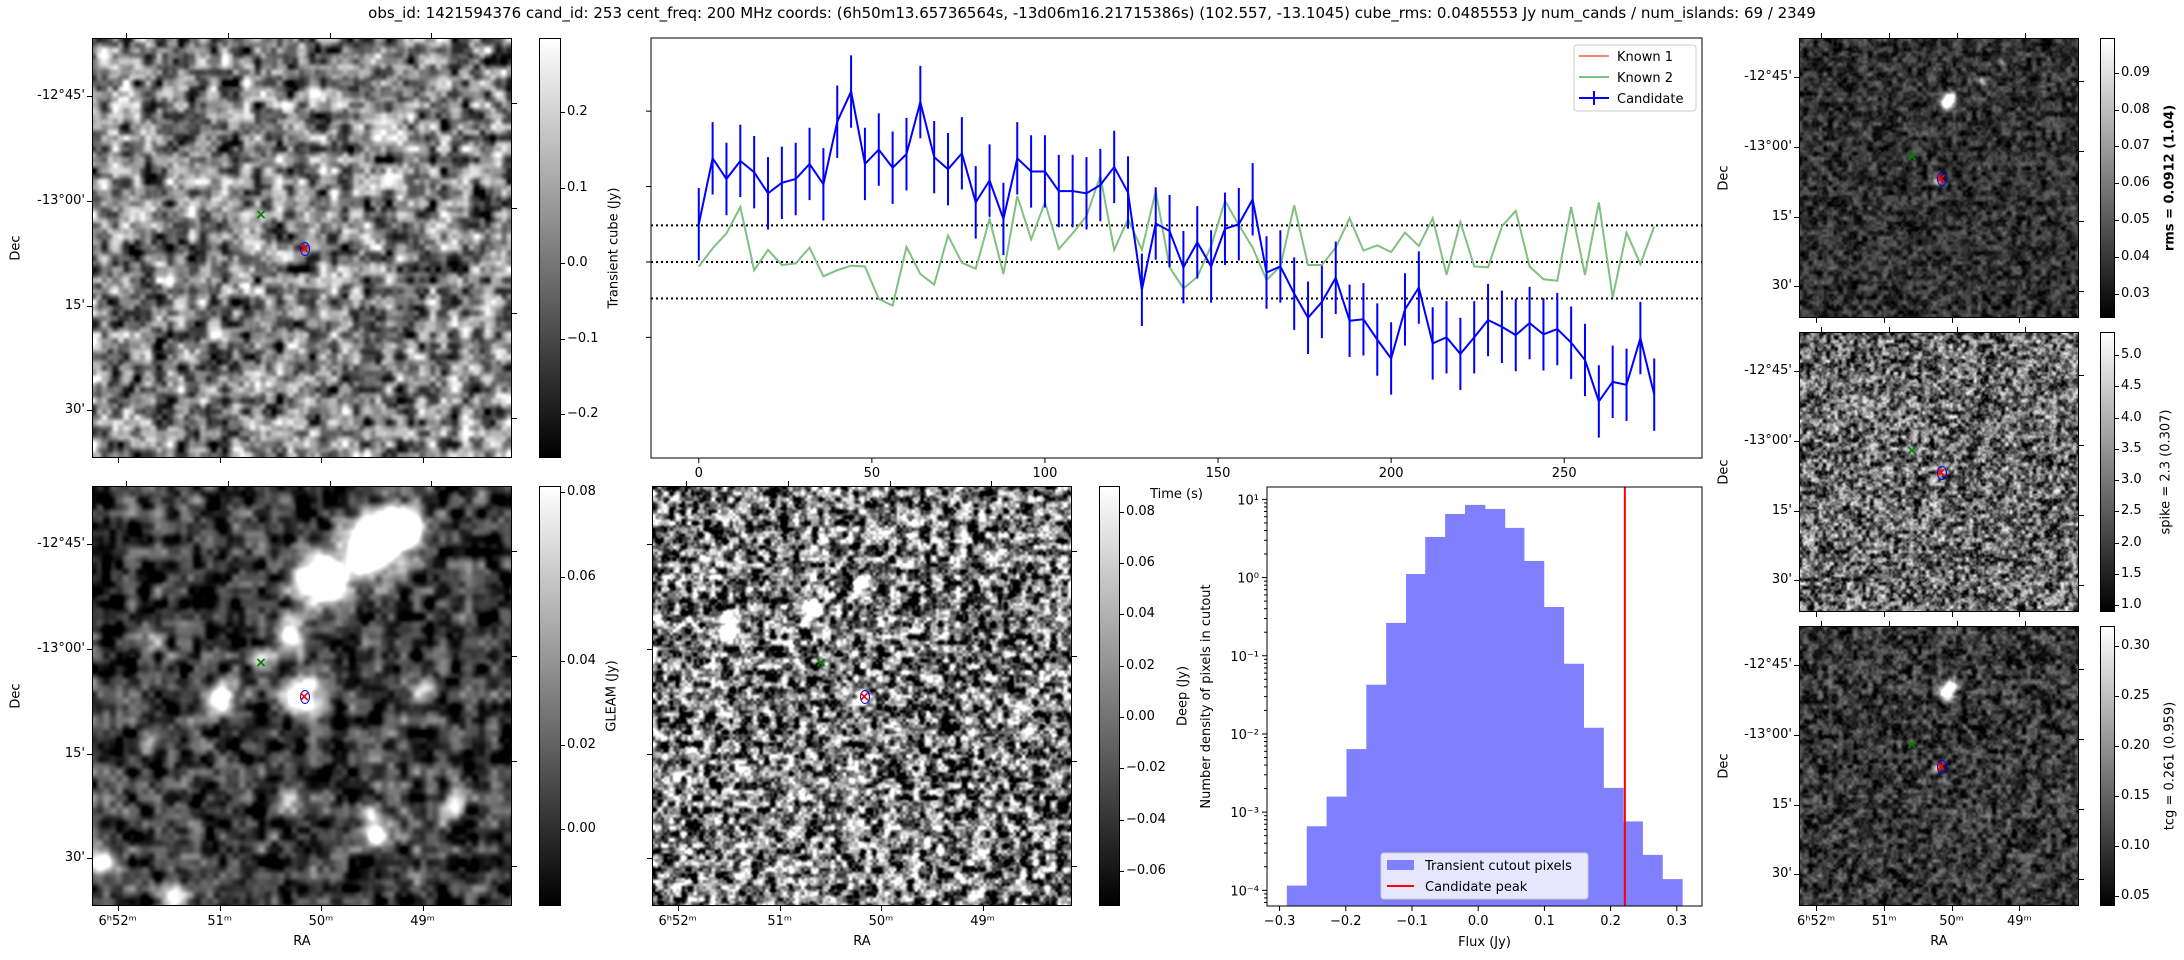 This screenshot has width=2184, height=960. I want to click on gleam-image: × ×, so click(302, 696).